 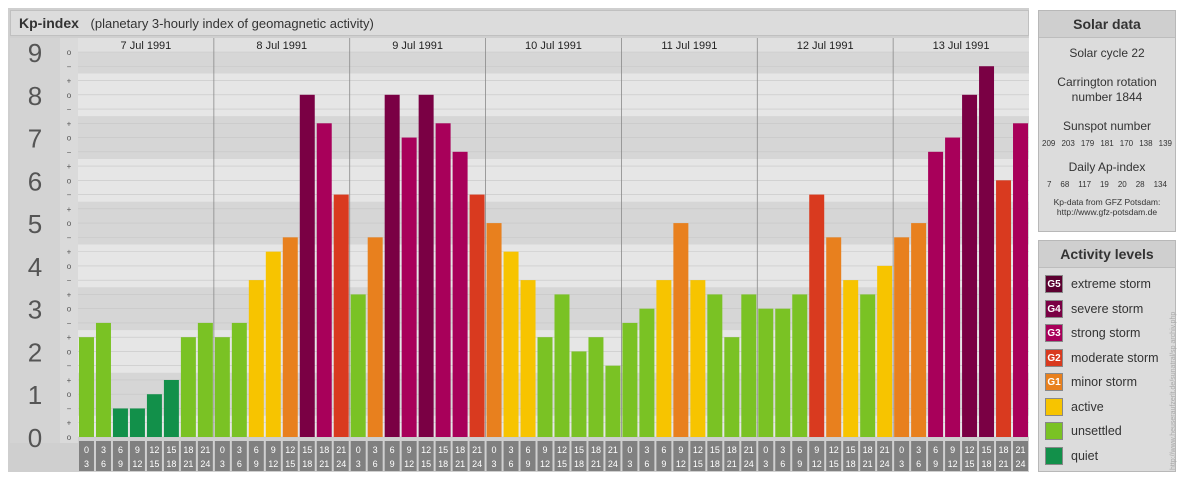 What do you see at coordinates (1087, 143) in the screenshot?
I see `sunspot-value: 179` at bounding box center [1087, 143].